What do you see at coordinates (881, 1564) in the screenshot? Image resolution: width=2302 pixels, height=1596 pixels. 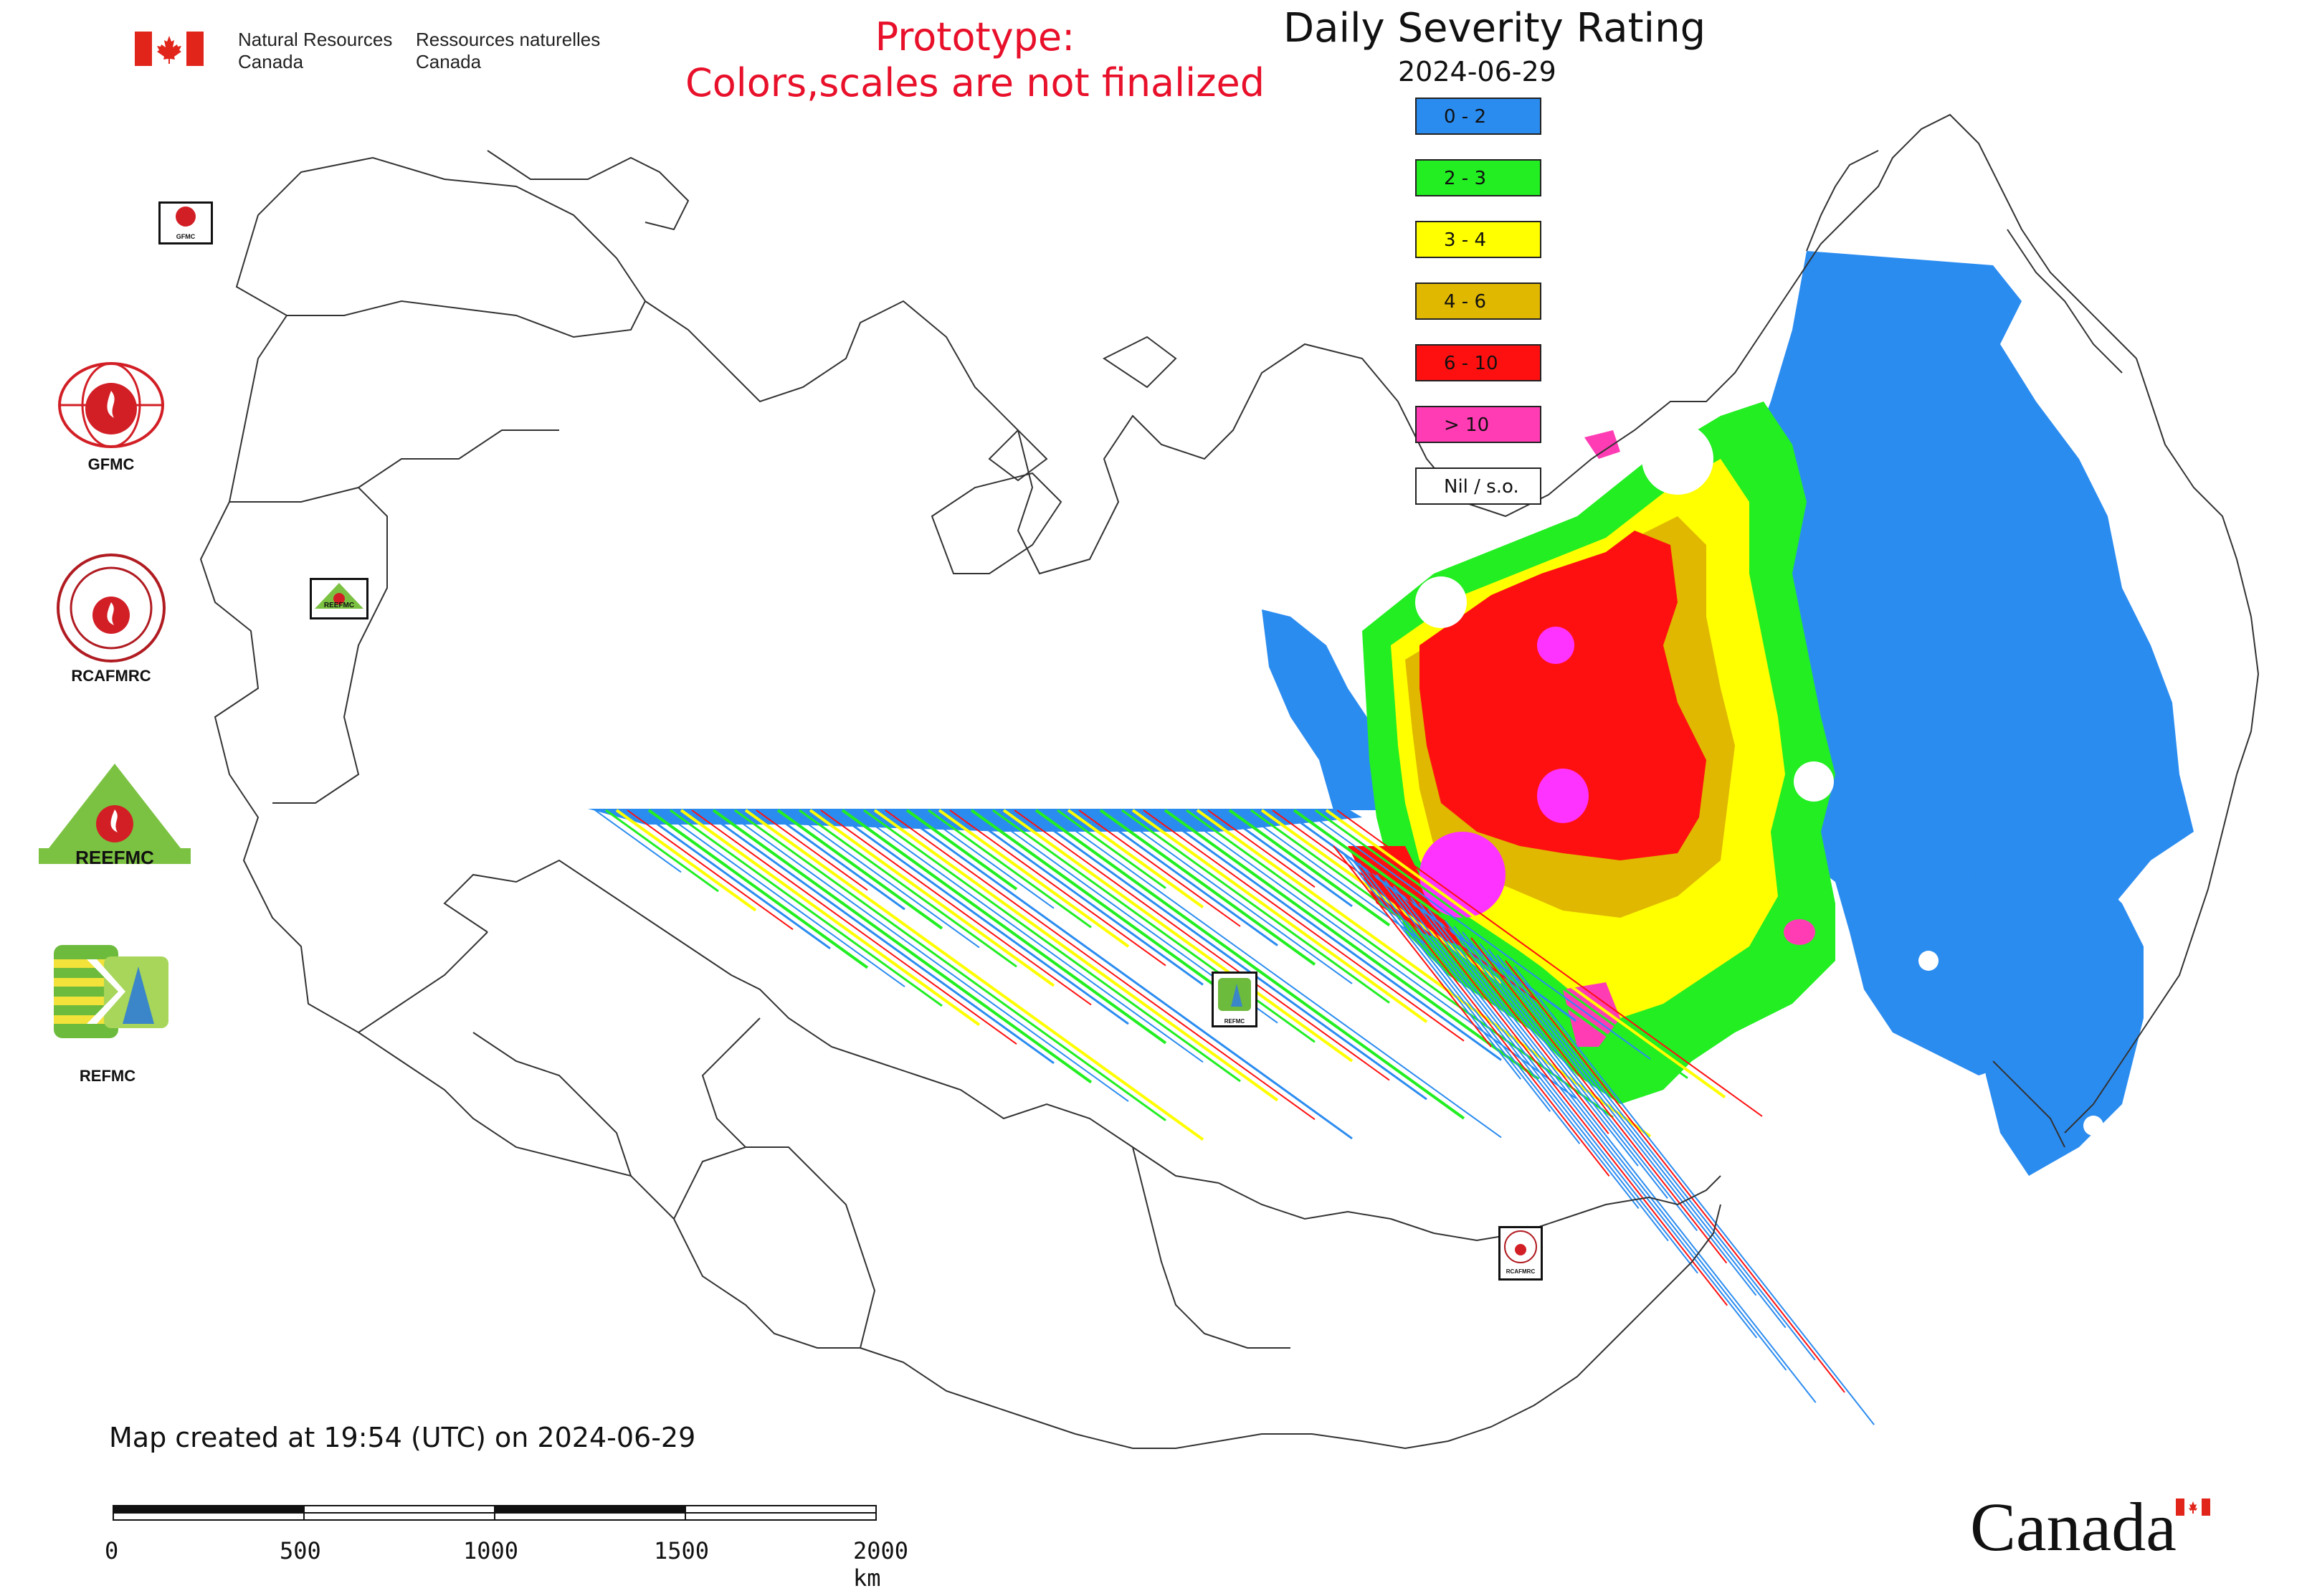 I see `scale-label-2000: 2000 km` at bounding box center [881, 1564].